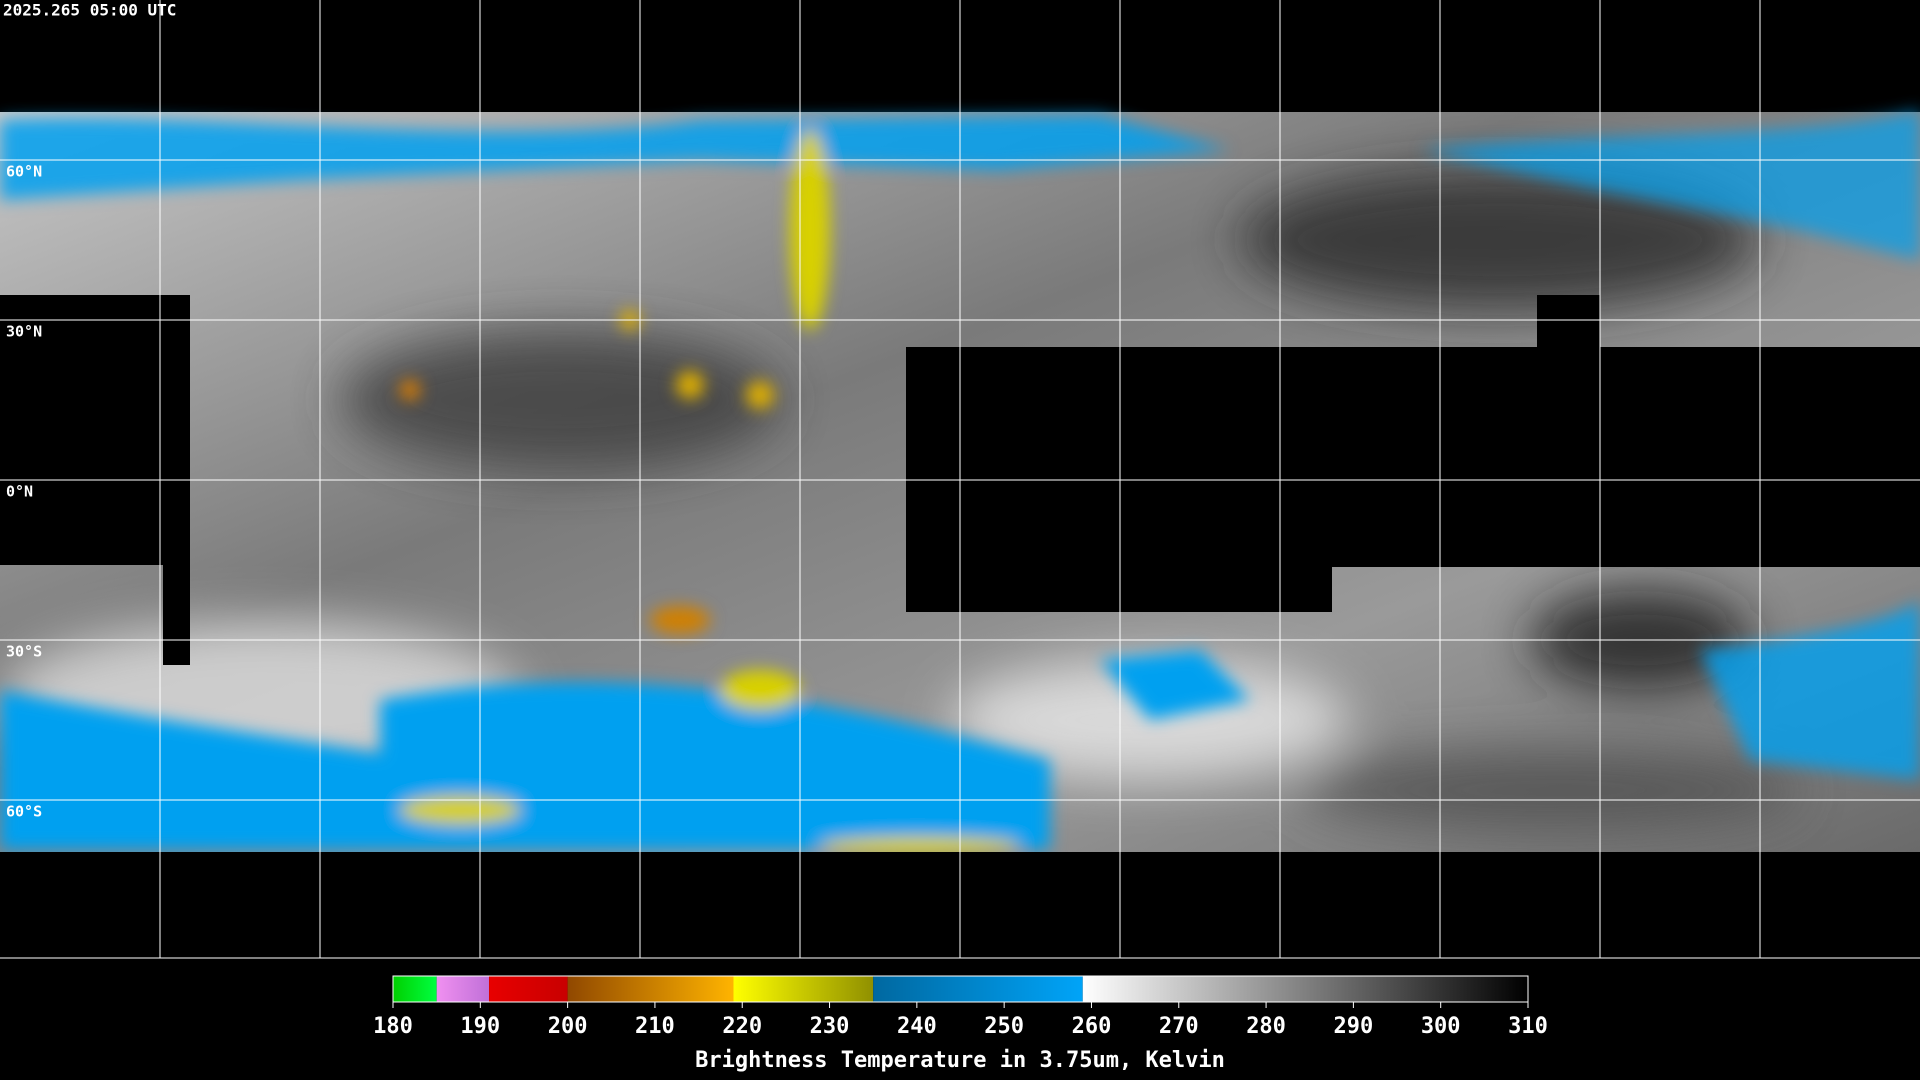 The image size is (1920, 1080). I want to click on colorbar-title: Brightness Temperature in 3.75um, Kelvin, so click(960, 1060).